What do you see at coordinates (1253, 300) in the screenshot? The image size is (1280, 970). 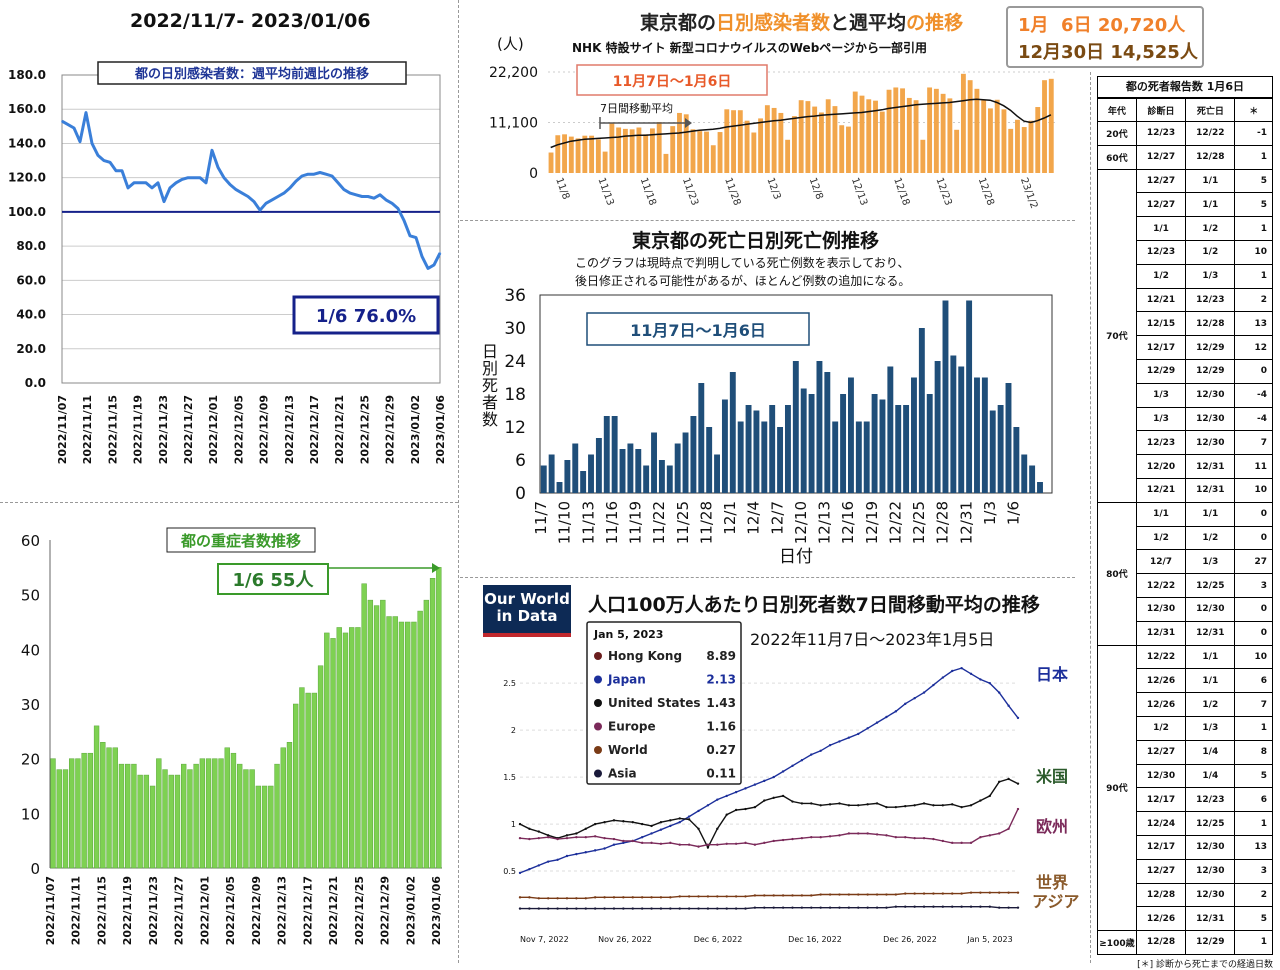 I see `cell-days: 2` at bounding box center [1253, 300].